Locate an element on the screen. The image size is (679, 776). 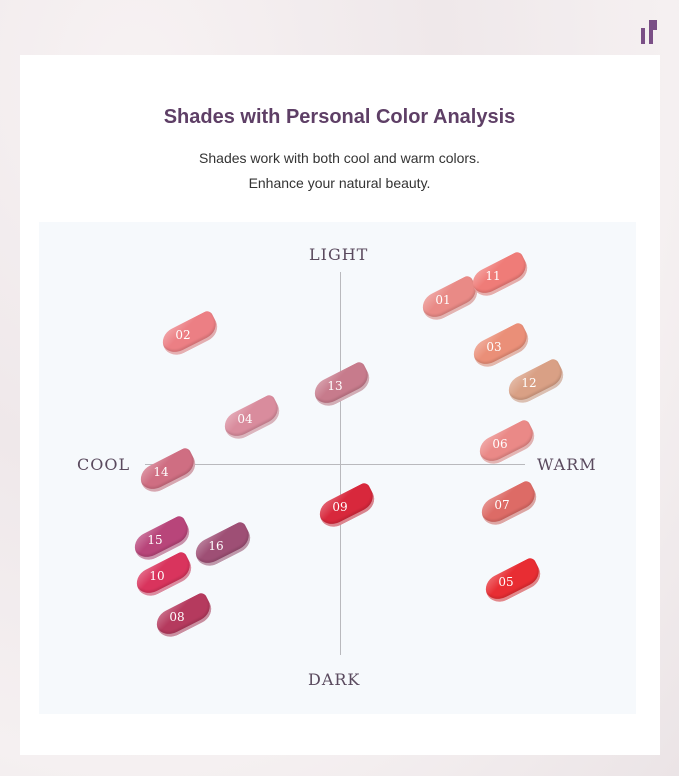
shade-number: 16 is located at coordinates (216, 546).